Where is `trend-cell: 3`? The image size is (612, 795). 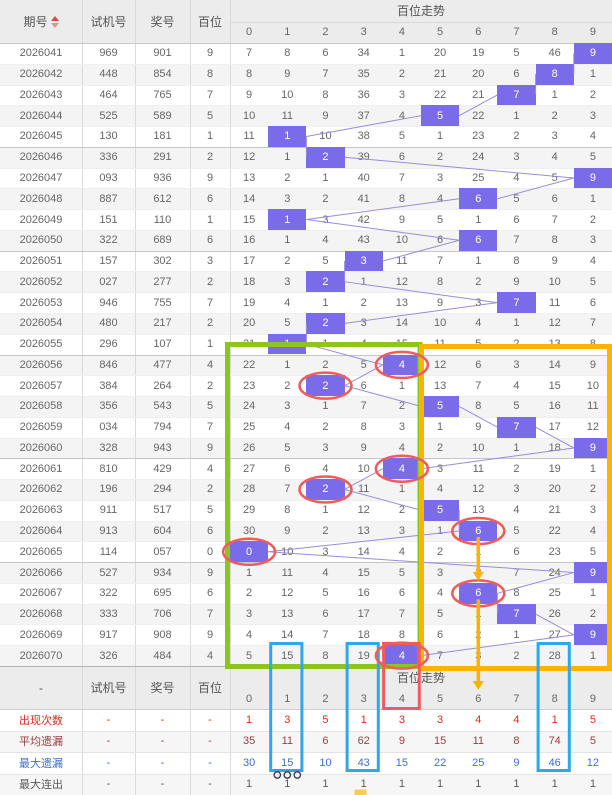 trend-cell: 3 is located at coordinates (287, 198).